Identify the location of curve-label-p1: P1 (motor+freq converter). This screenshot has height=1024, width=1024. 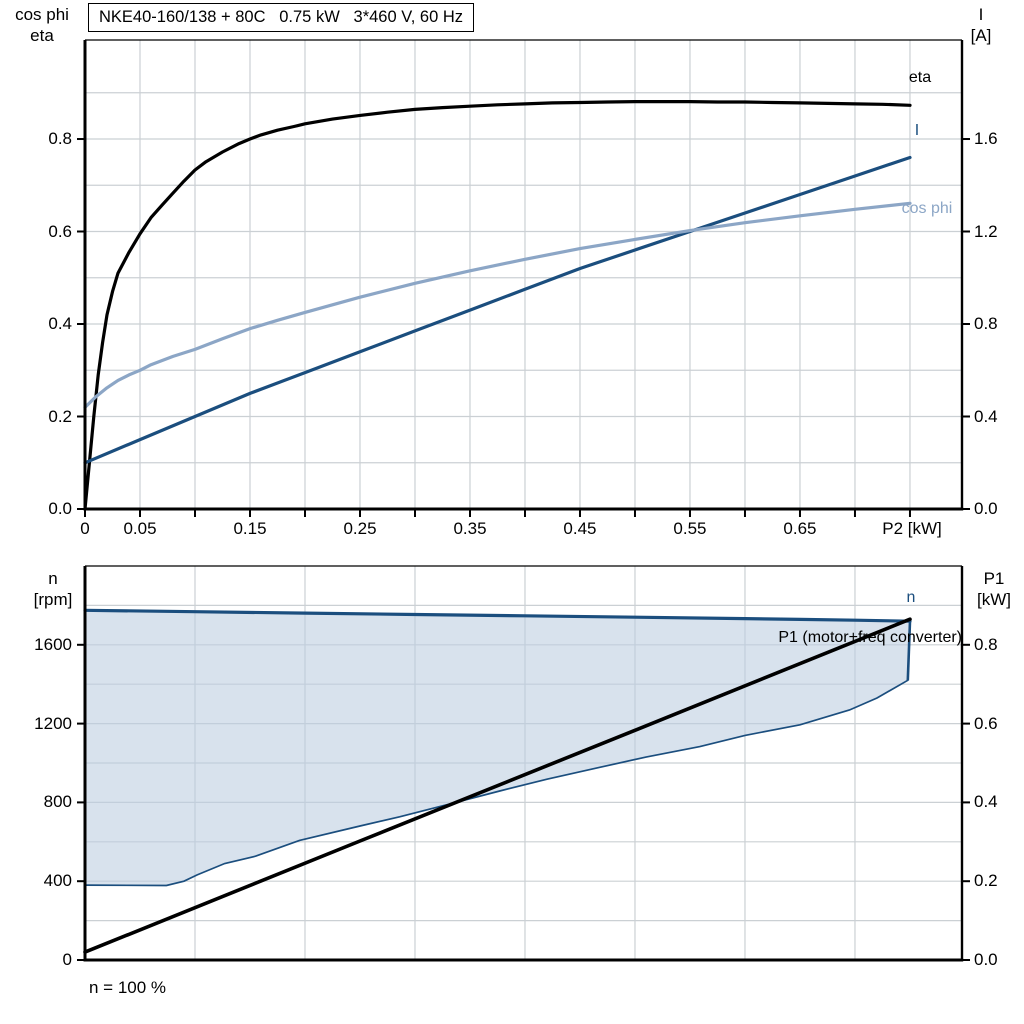
(870, 637).